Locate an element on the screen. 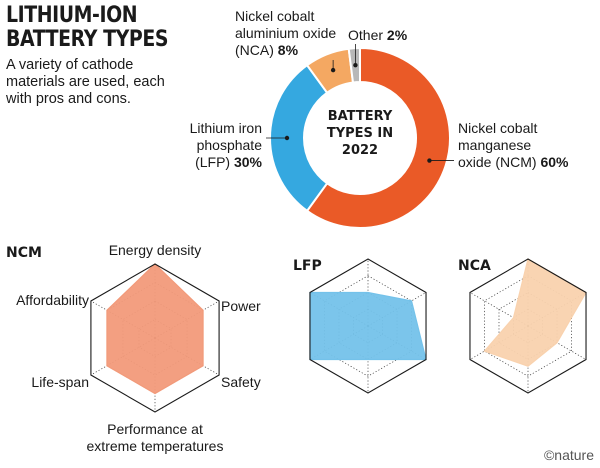 Image resolution: width=600 pixels, height=468 pixels. pie-leader-dot-nickel-cobalt-aluminium-oxide-nca is located at coordinates (333, 70).